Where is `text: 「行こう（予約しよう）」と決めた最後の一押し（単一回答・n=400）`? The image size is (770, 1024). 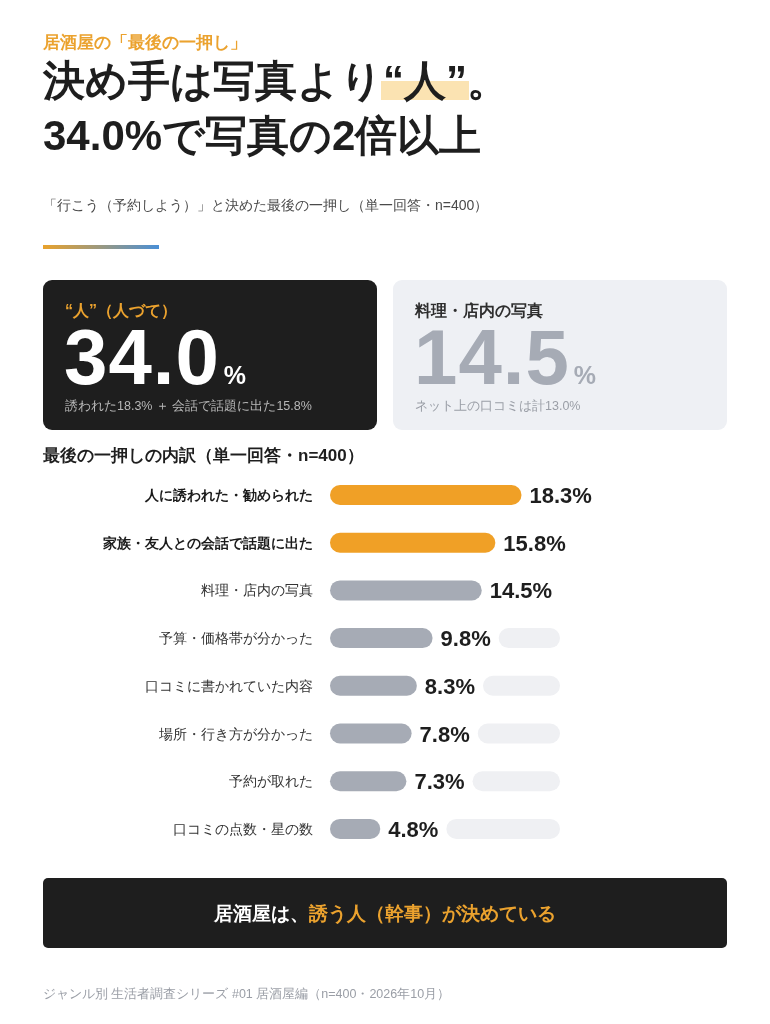 text: 「行こう（予約しよう）」と決めた最後の一押し（単一回答・n=400） is located at coordinates (266, 205).